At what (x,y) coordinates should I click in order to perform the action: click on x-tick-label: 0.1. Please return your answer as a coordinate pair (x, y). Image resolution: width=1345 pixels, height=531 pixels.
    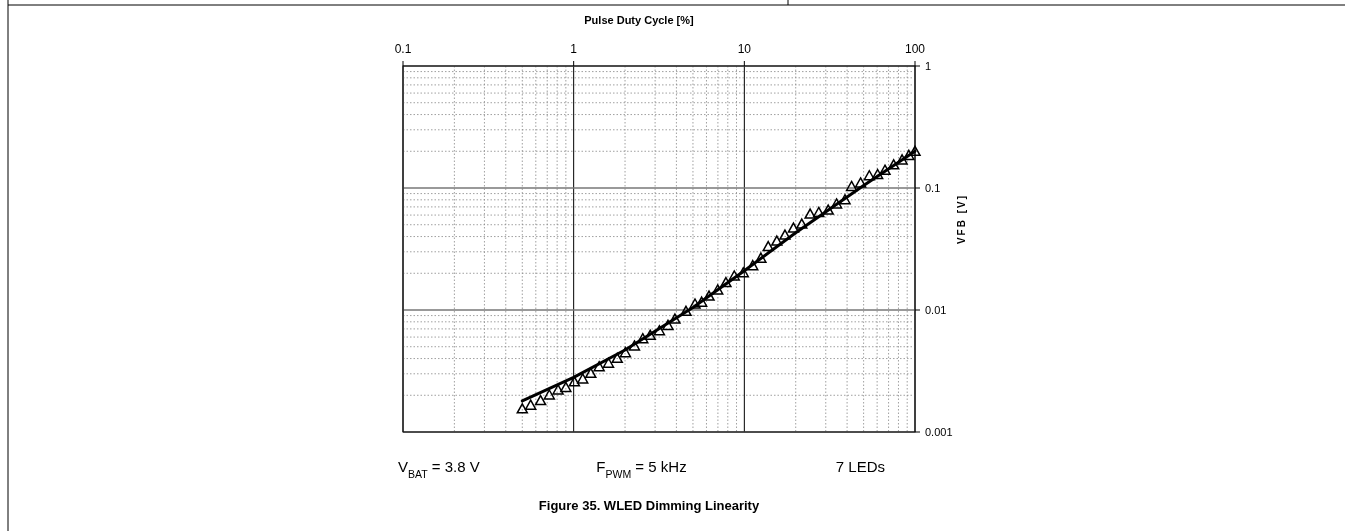
    Looking at the image, I should click on (403, 49).